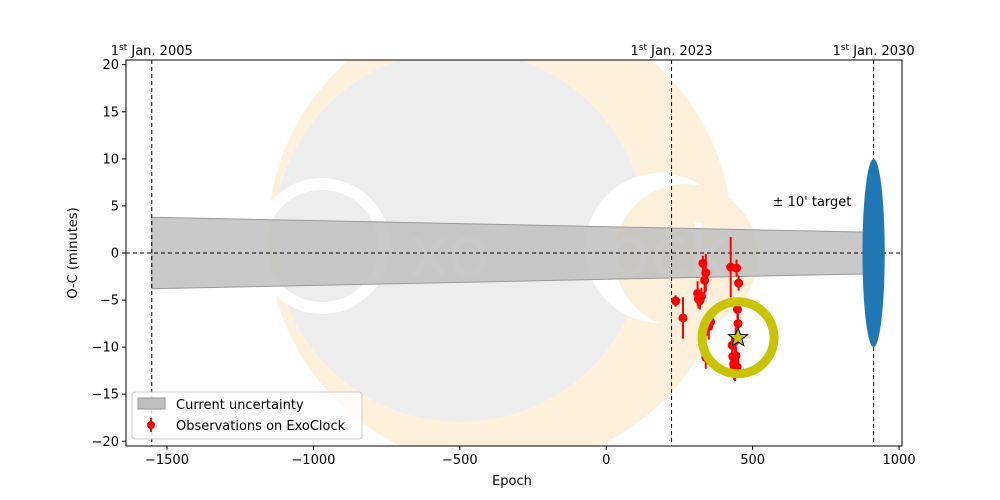 This screenshot has width=1000, height=500. Describe the element at coordinates (151, 403) in the screenshot. I see `legend-uncertainty-swatch` at that location.